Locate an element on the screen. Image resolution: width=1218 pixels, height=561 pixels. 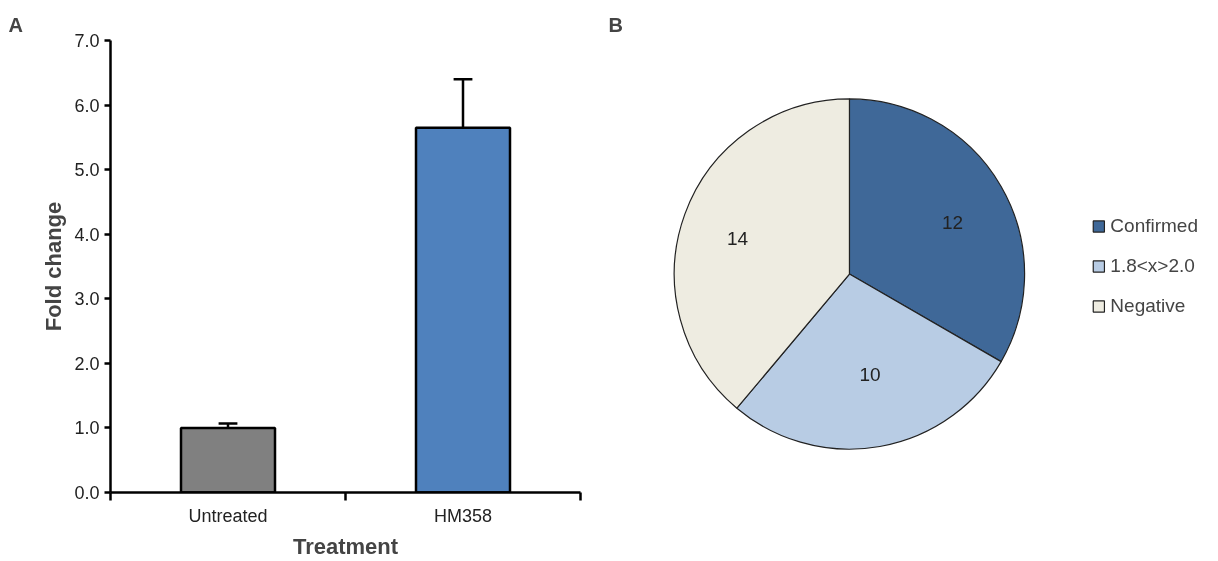
y-tick-label: 0.0 is located at coordinates (87, 493).